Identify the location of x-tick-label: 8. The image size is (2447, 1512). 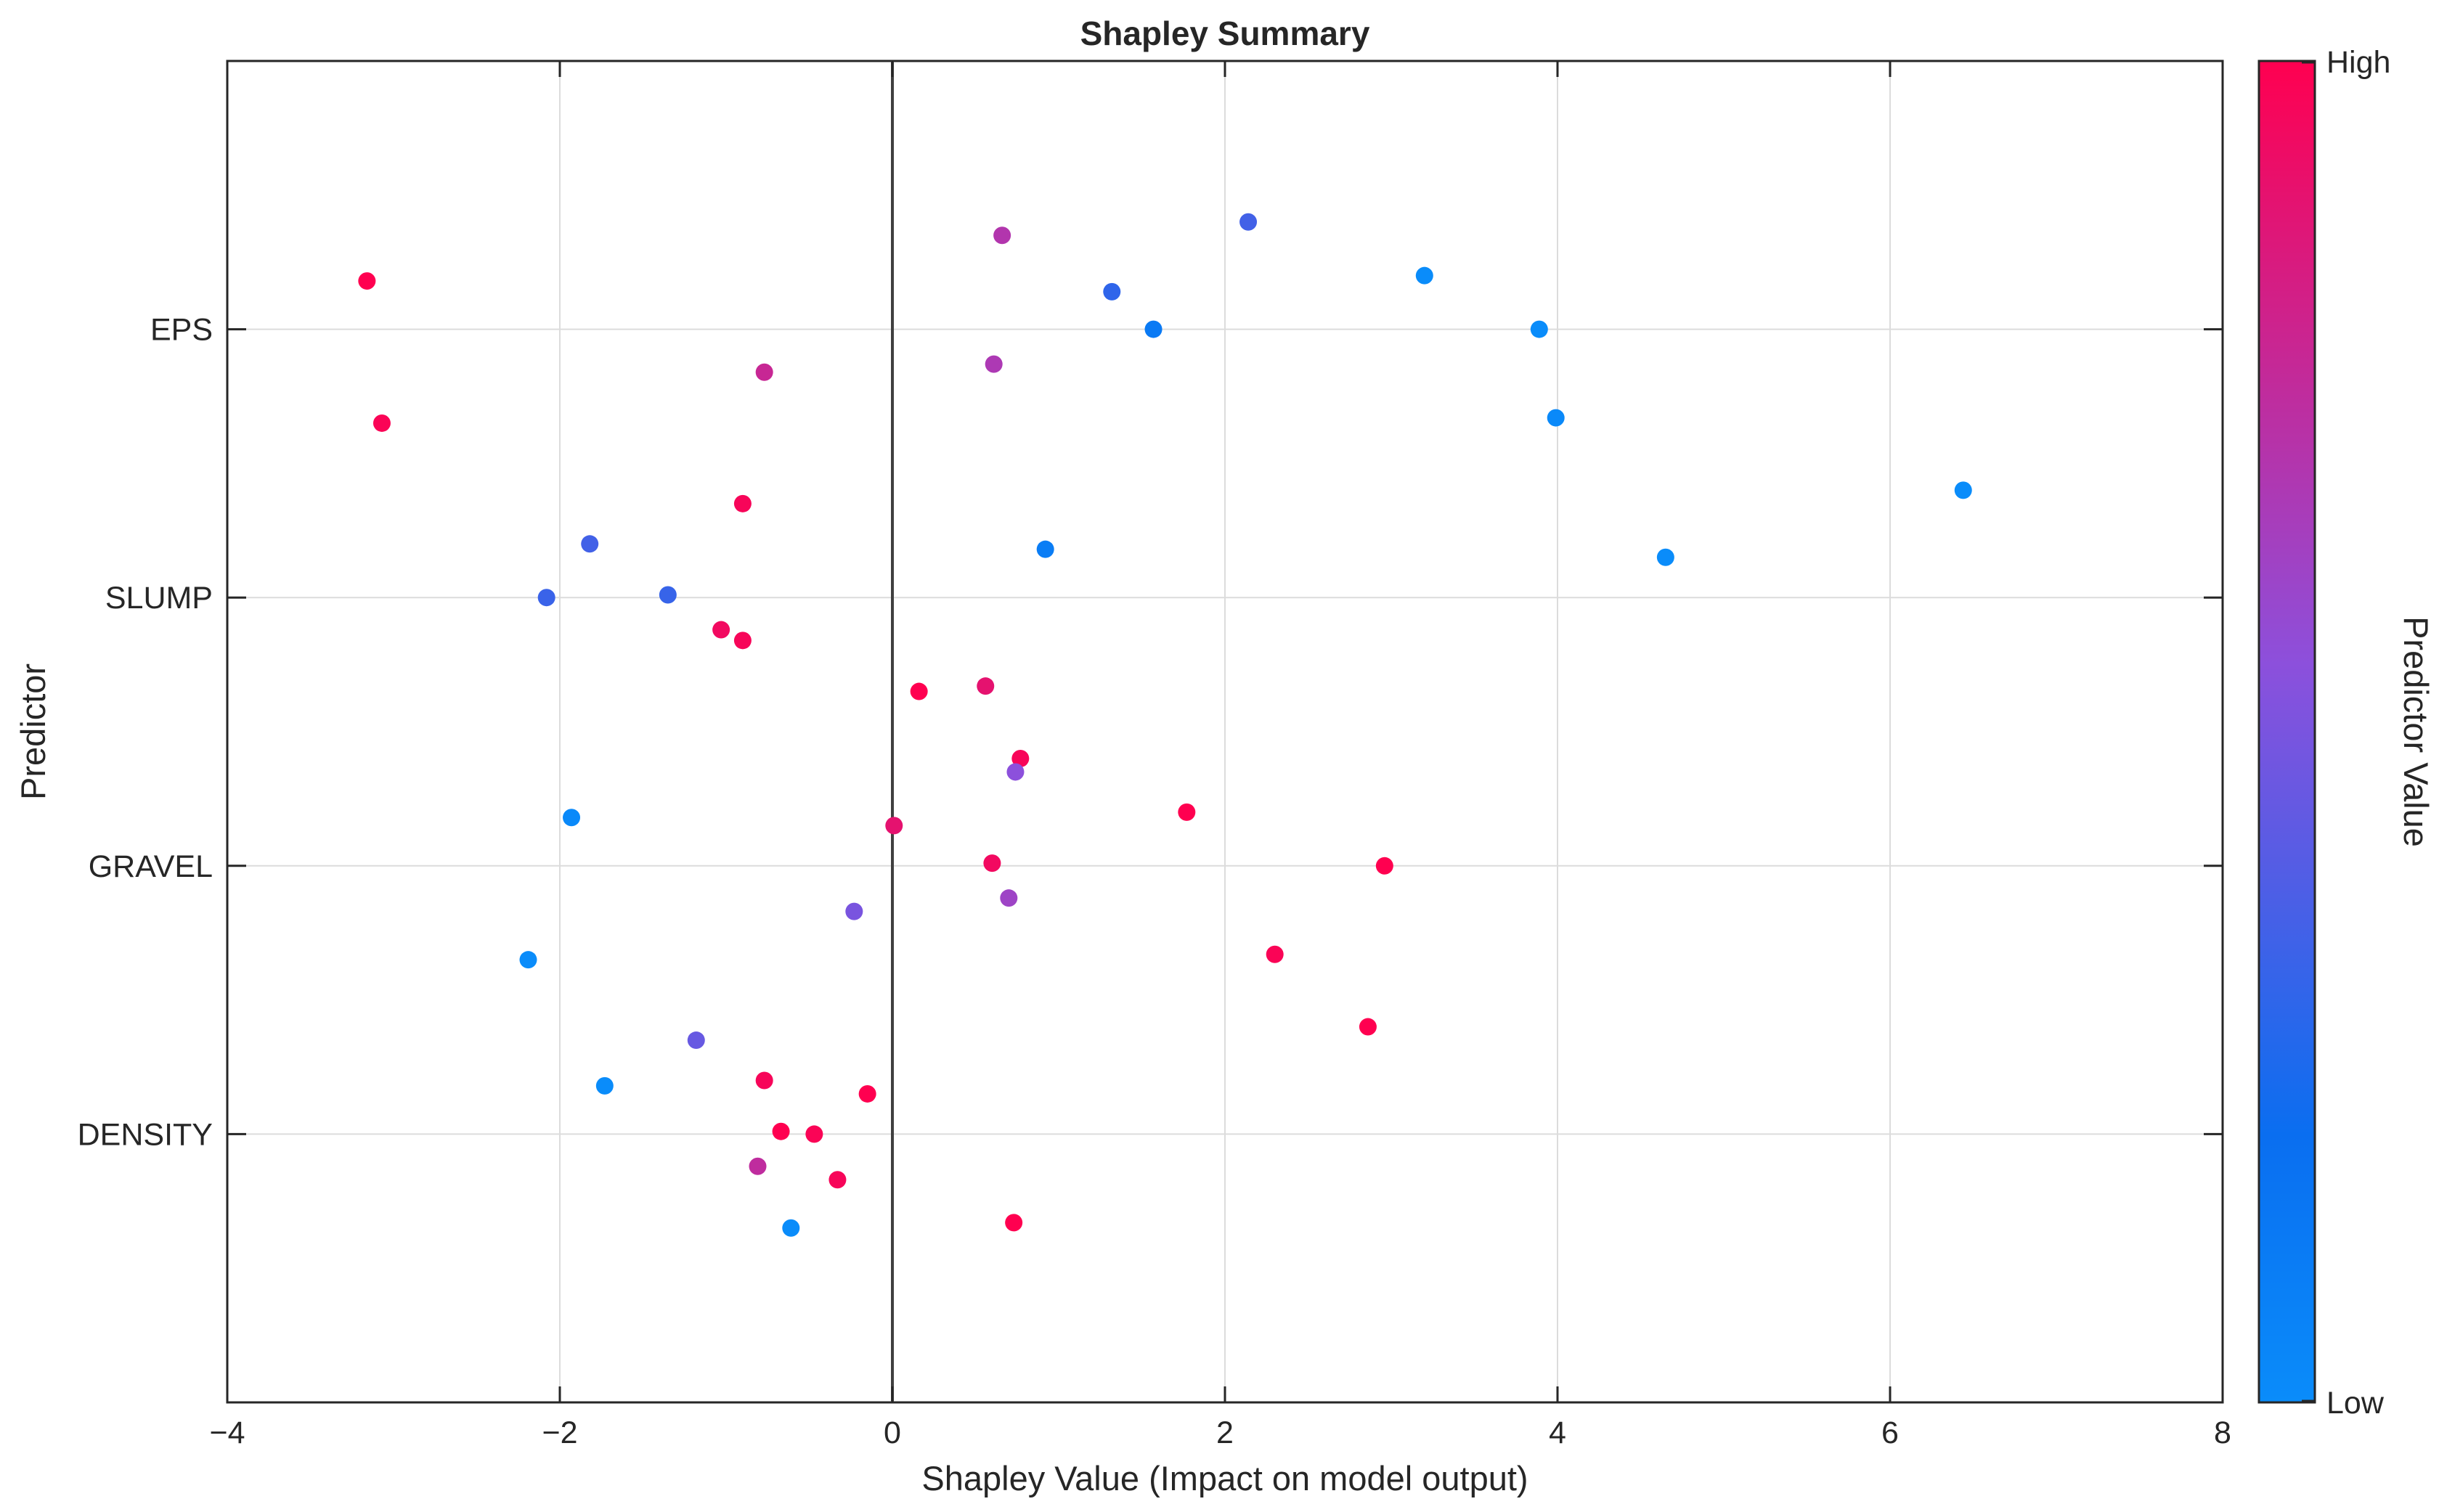
(2222, 1432).